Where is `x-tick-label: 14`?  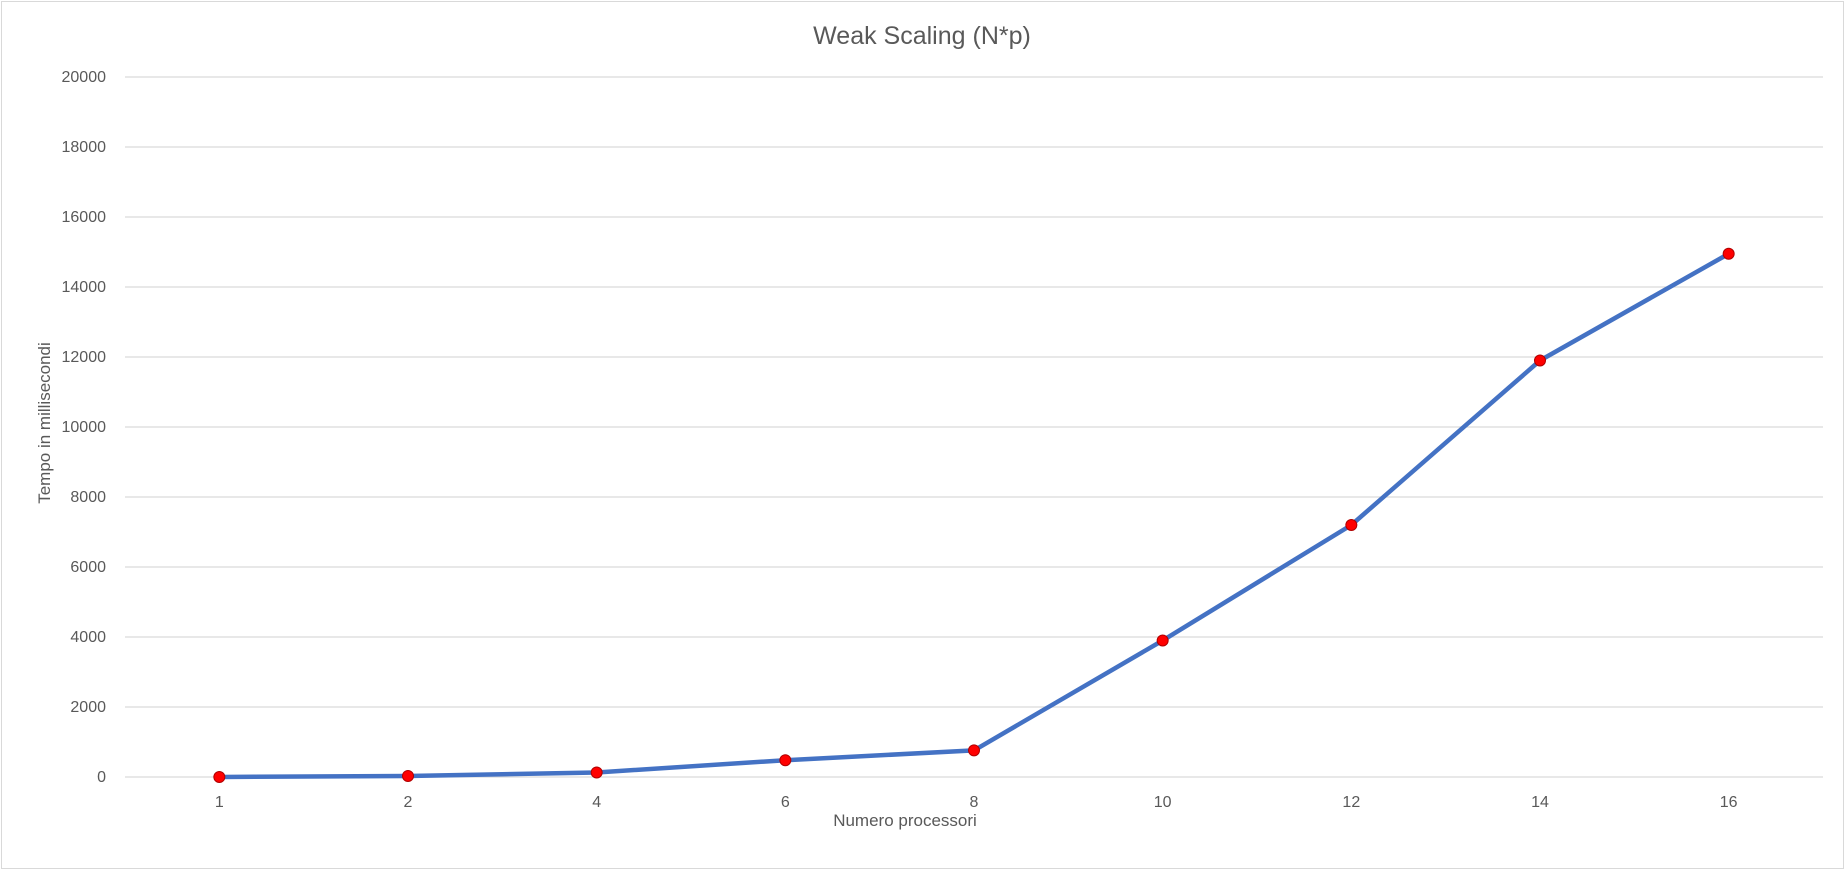
x-tick-label: 14 is located at coordinates (1540, 802).